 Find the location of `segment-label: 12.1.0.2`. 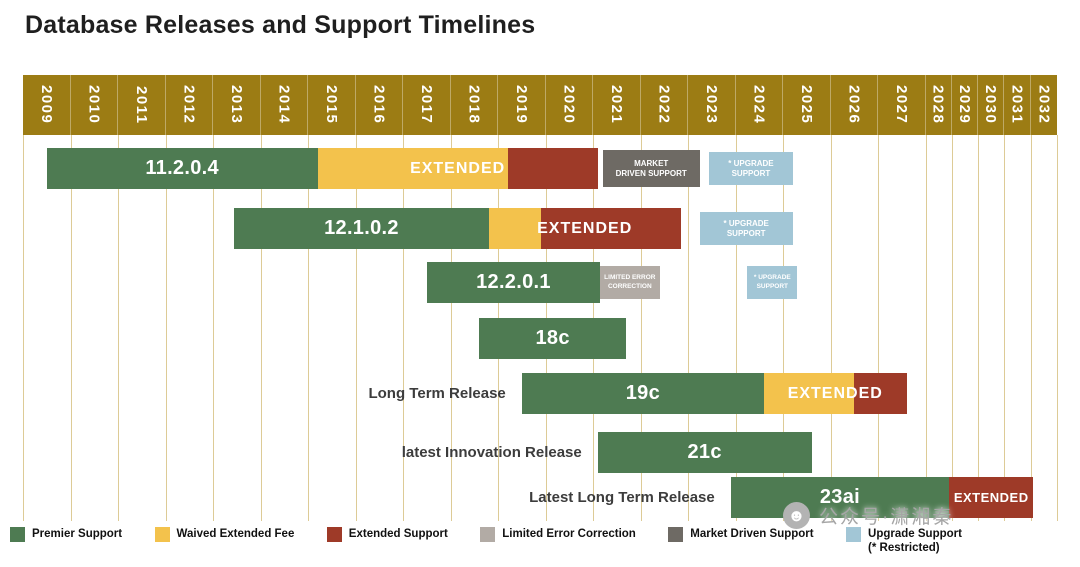

segment-label: 12.1.0.2 is located at coordinates (361, 228).